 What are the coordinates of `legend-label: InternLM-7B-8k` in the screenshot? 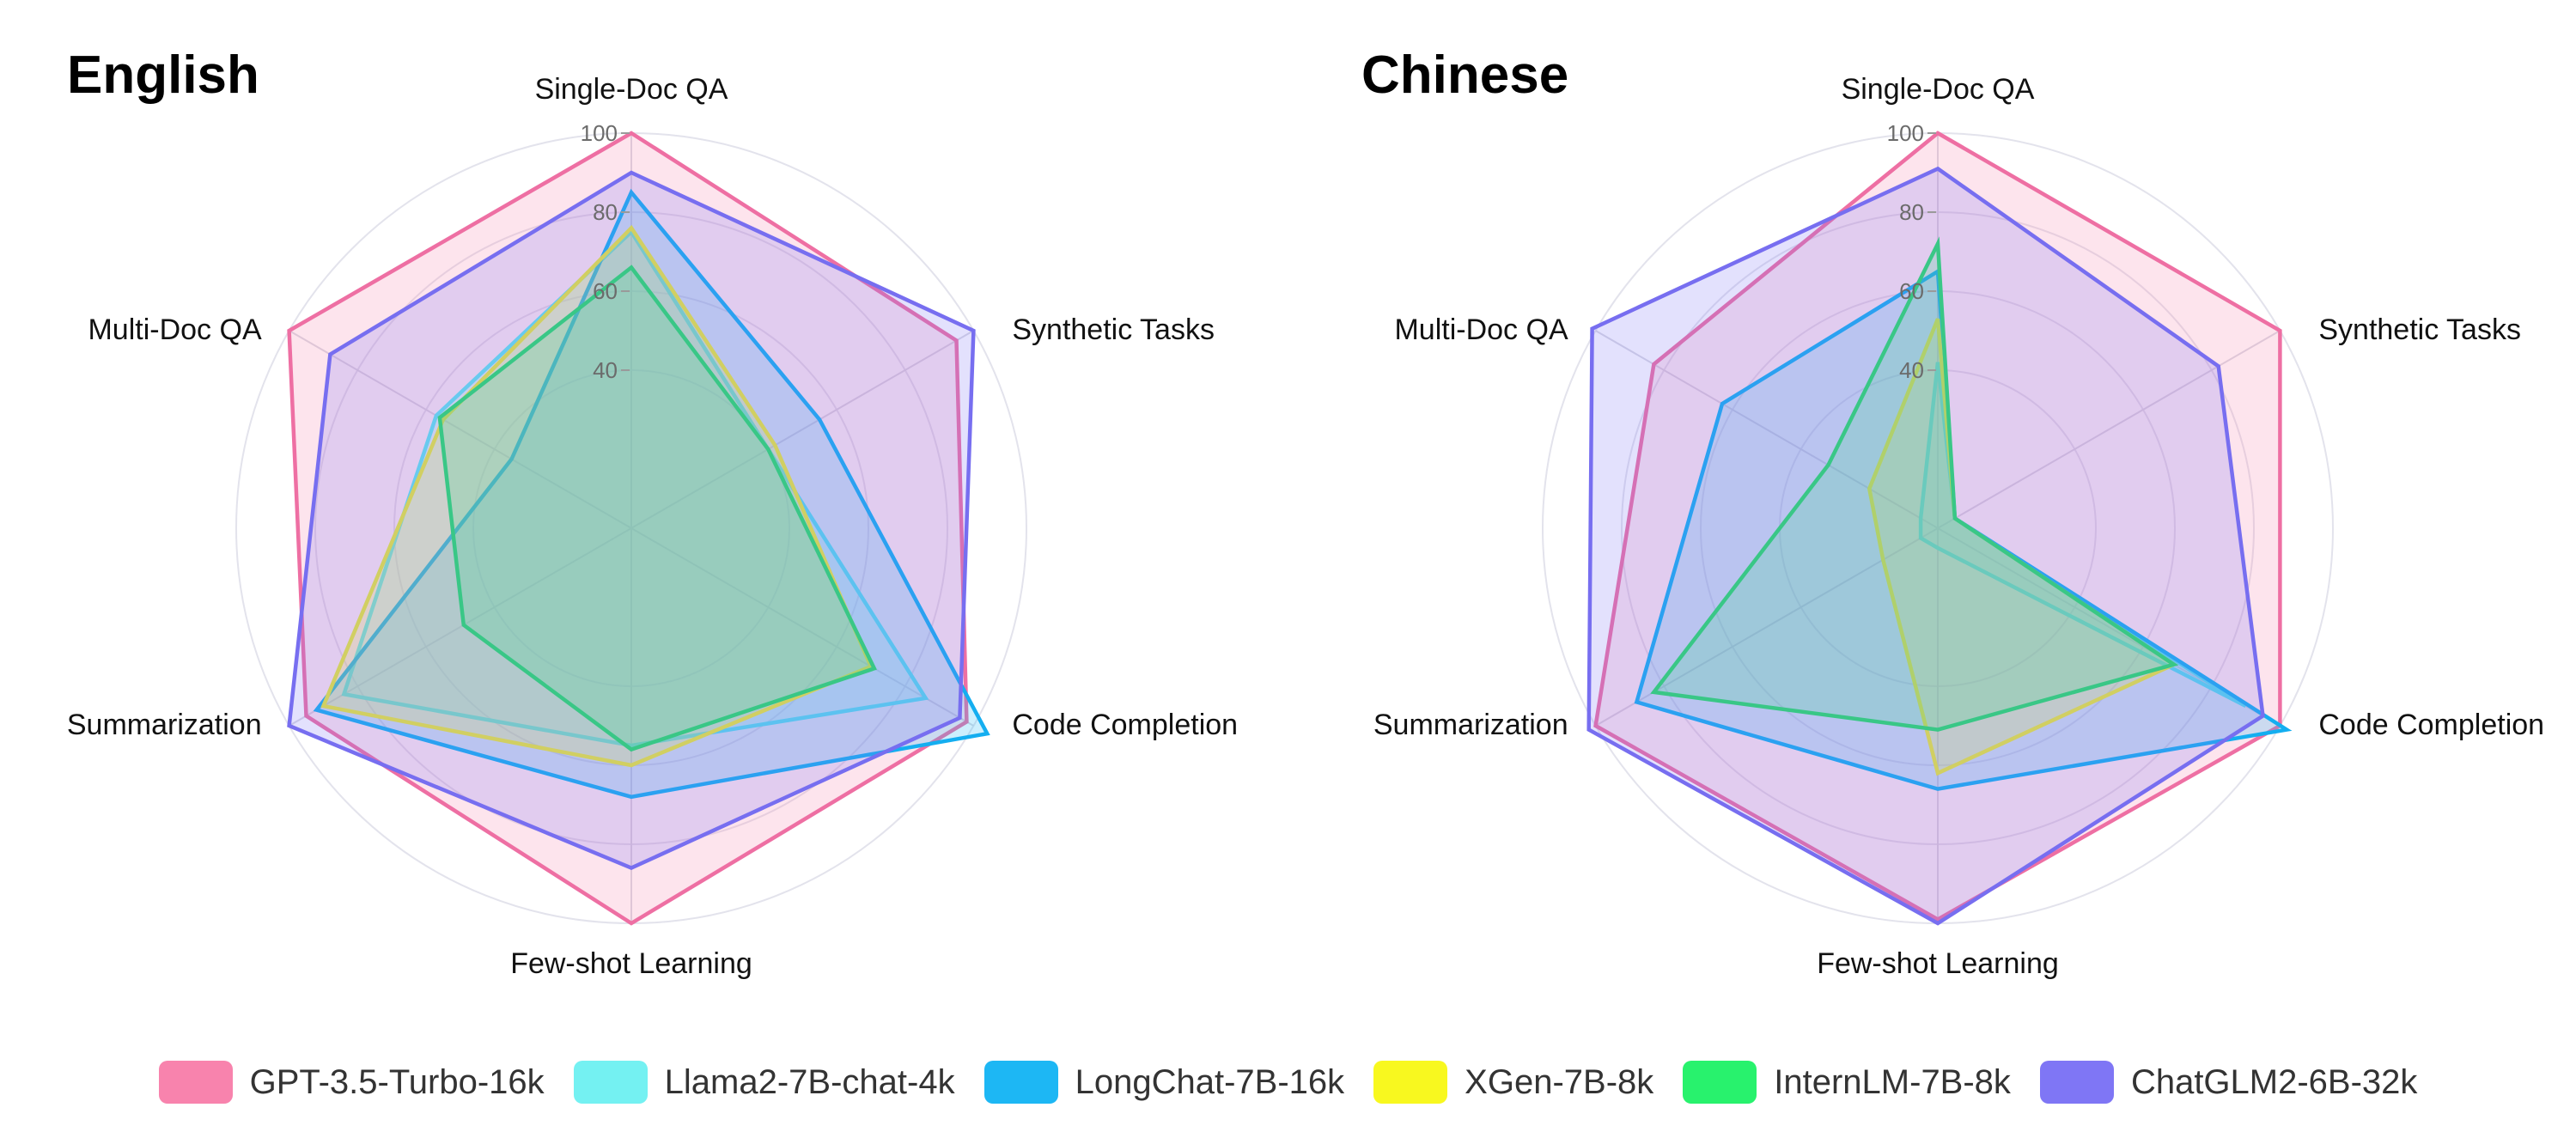 It's located at (1892, 1081).